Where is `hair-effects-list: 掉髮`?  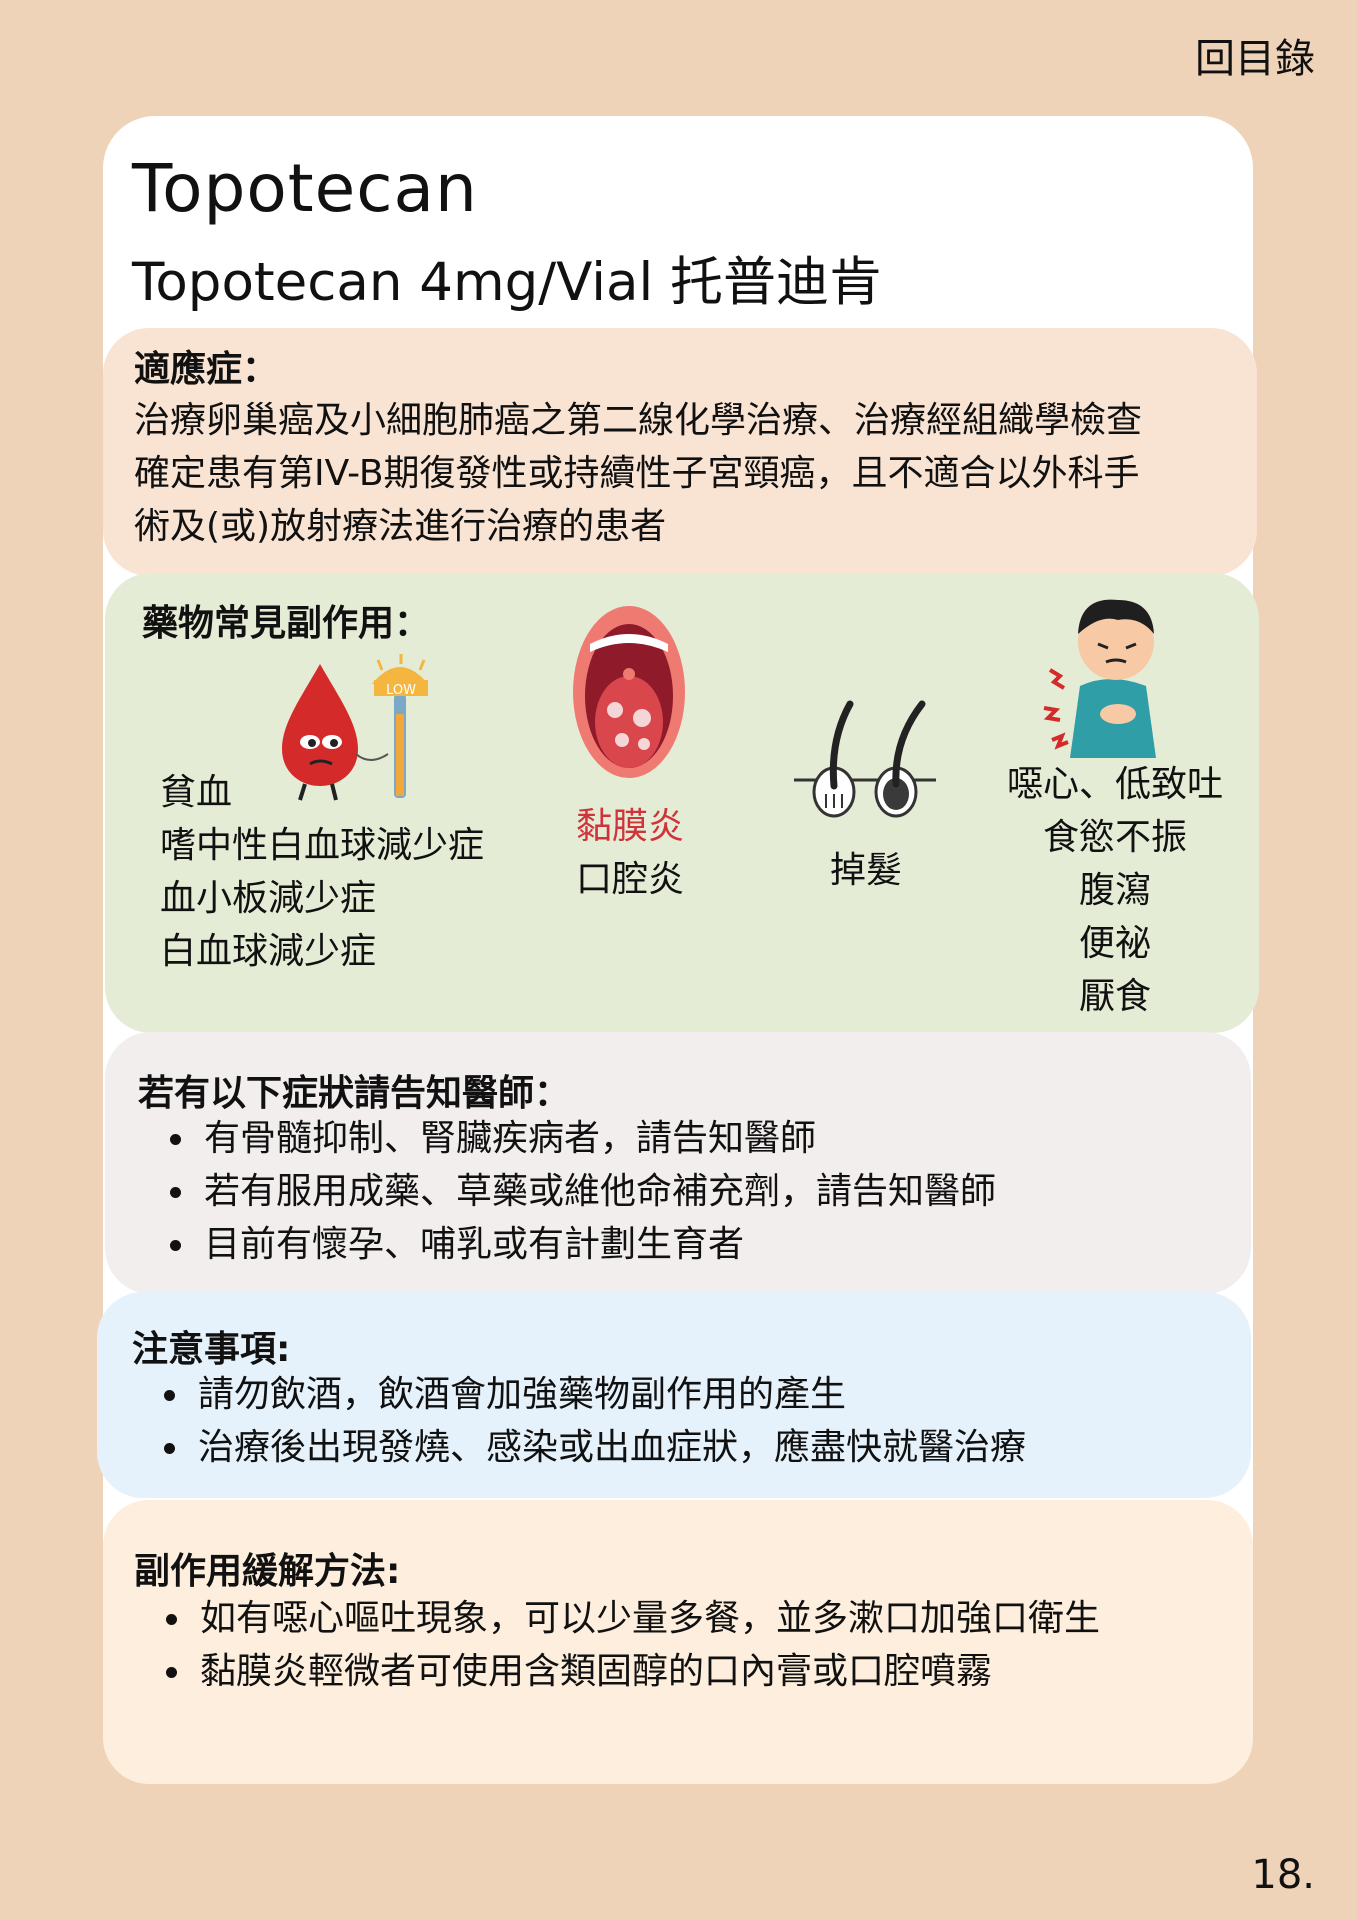
hair-effects-list: 掉髮 is located at coordinates (866, 870).